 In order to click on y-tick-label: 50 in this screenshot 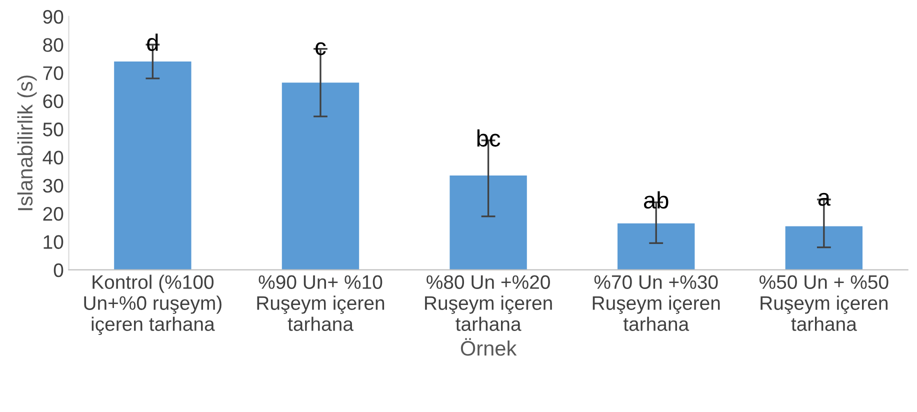, I will do `click(53, 129)`.